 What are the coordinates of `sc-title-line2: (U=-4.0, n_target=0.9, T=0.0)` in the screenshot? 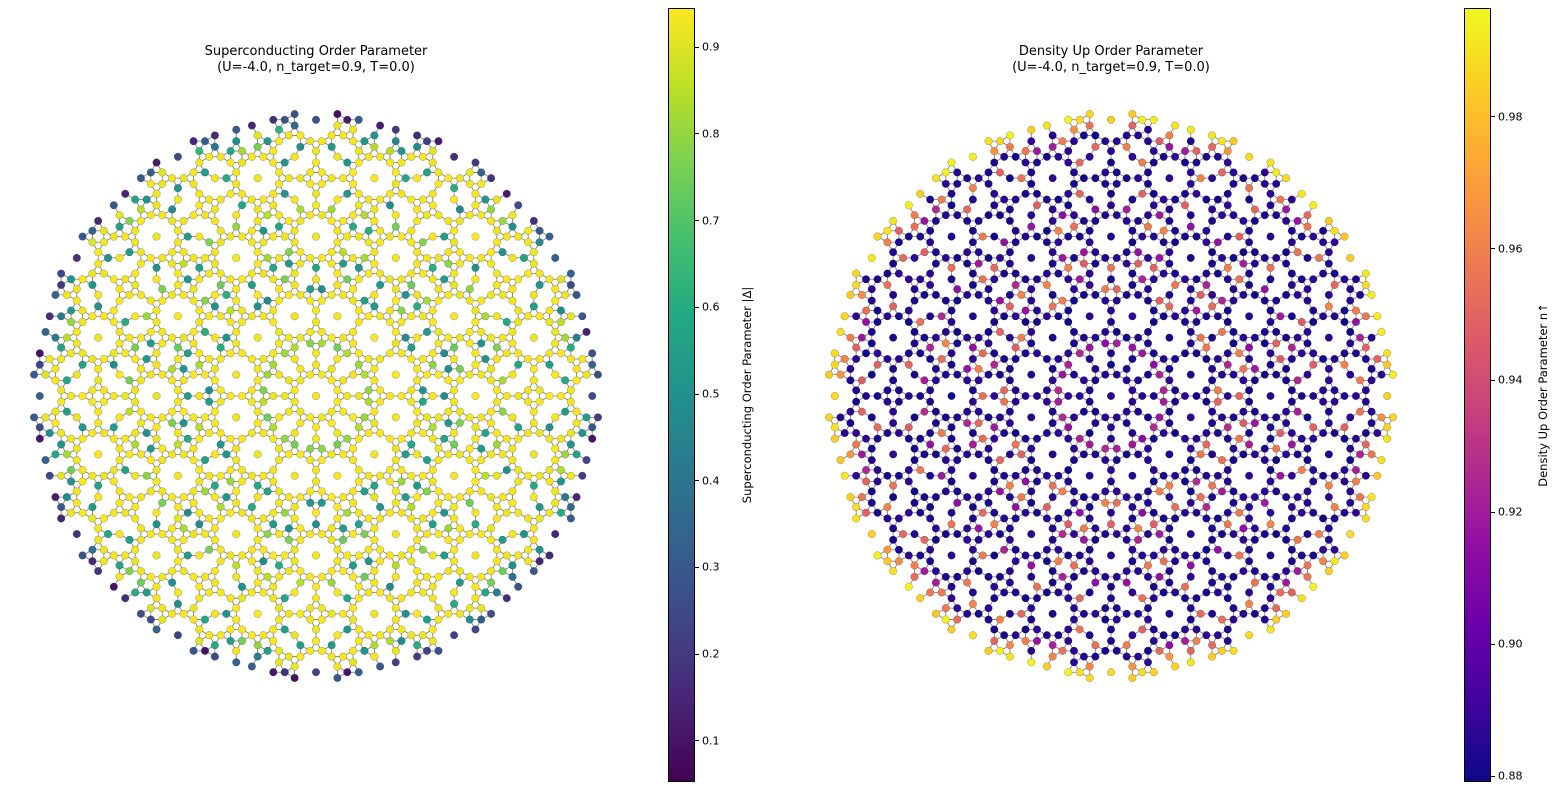 It's located at (316, 67).